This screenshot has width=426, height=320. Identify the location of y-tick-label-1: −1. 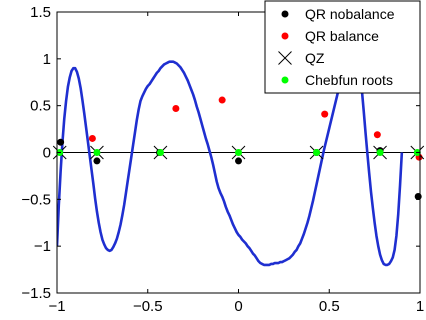
(42, 246).